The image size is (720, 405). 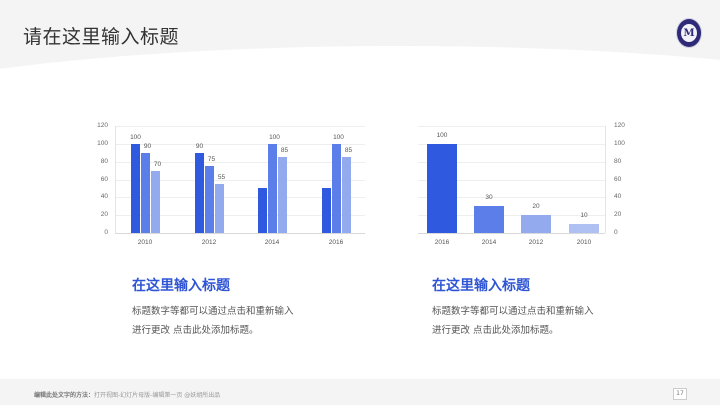 I want to click on right-block-line2: 进行更改 点击此处添加标题。, so click(x=495, y=330).